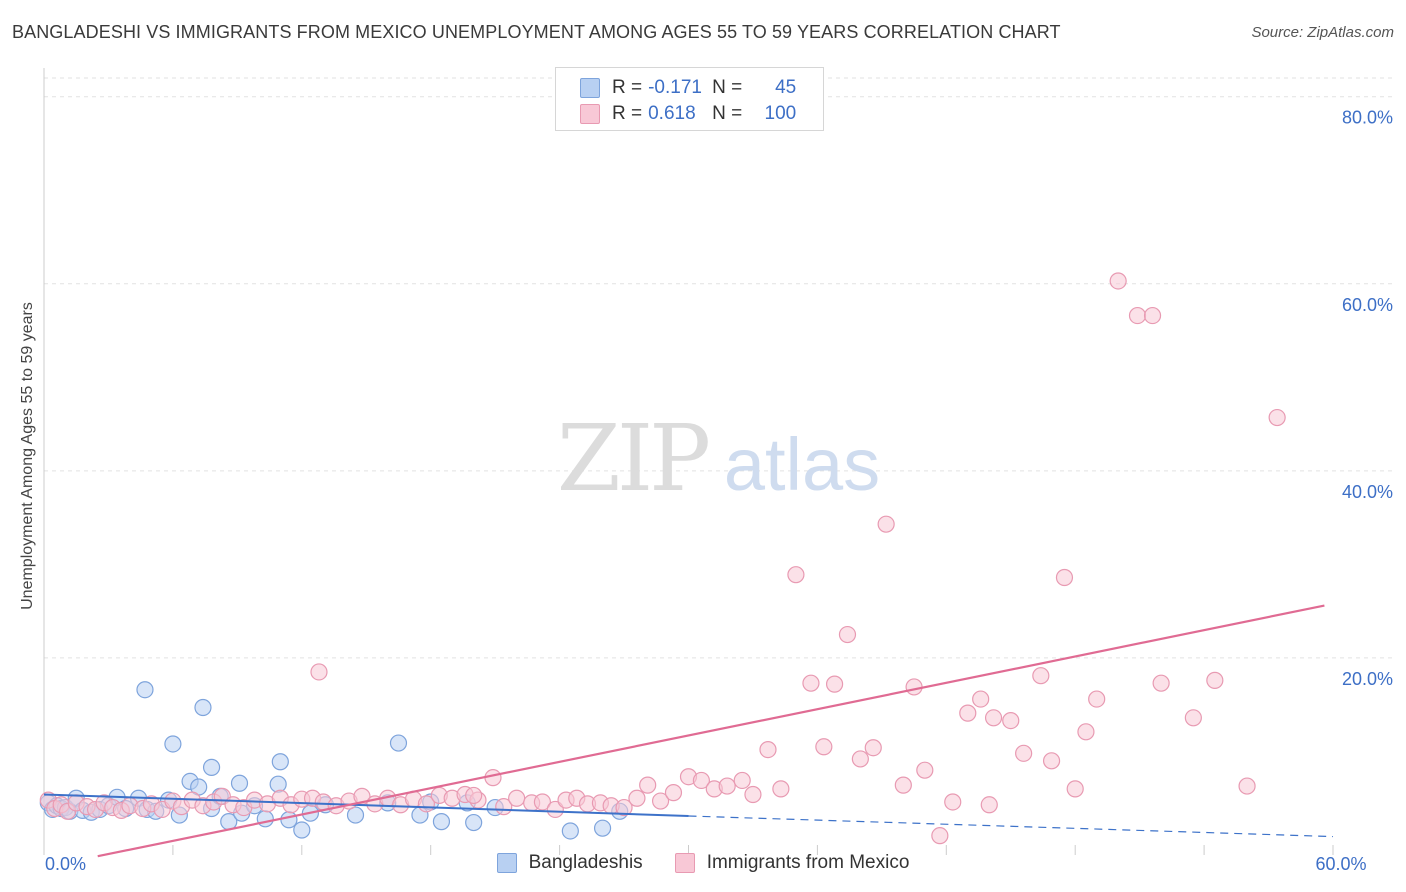  I want to click on series-legend: Bangladeshis Immigrants from Mexico, so click(703, 863).